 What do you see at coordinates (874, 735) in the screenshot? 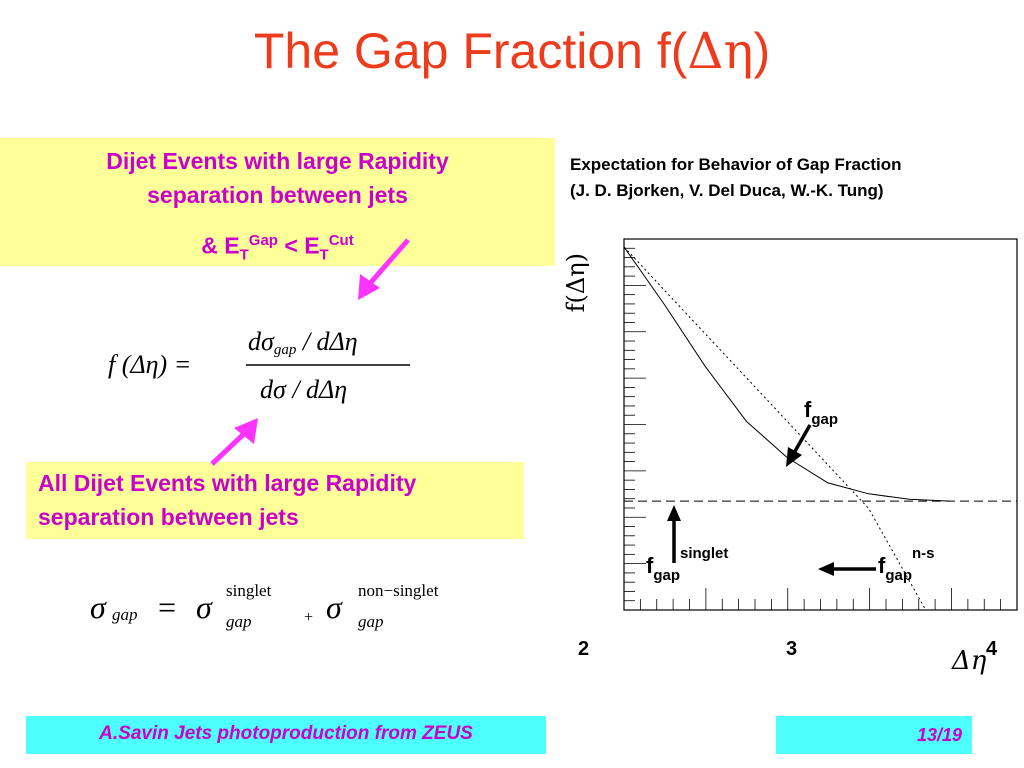
I see `footer-right: 13/19` at bounding box center [874, 735].